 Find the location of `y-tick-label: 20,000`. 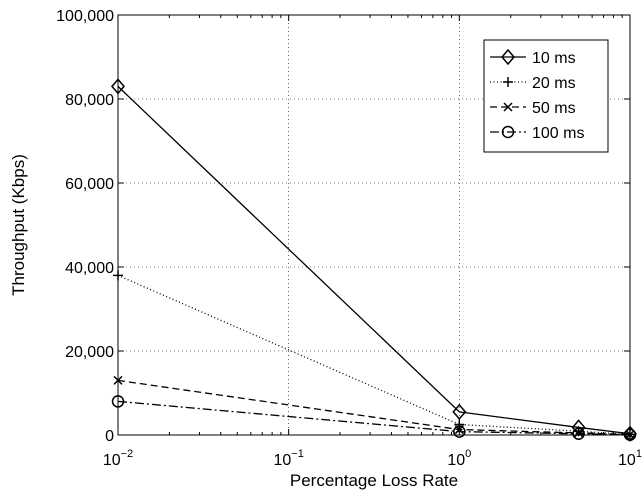

y-tick-label: 20,000 is located at coordinates (89, 352).